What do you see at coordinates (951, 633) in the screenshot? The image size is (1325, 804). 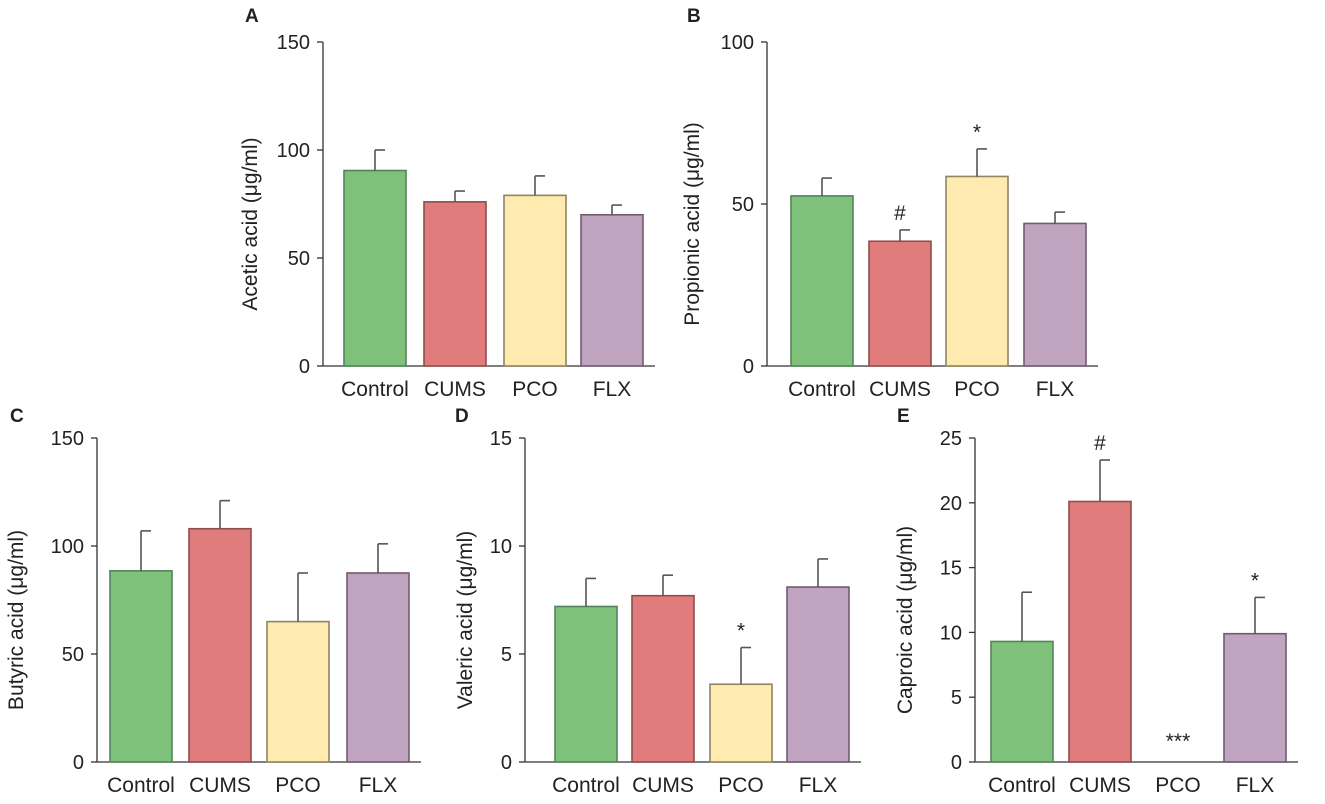 I see `panel-e-ytick-label: 10` at bounding box center [951, 633].